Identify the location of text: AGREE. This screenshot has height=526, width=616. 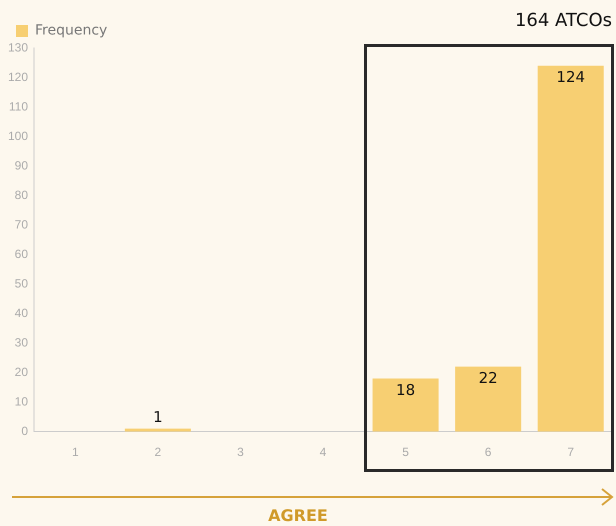
(298, 515).